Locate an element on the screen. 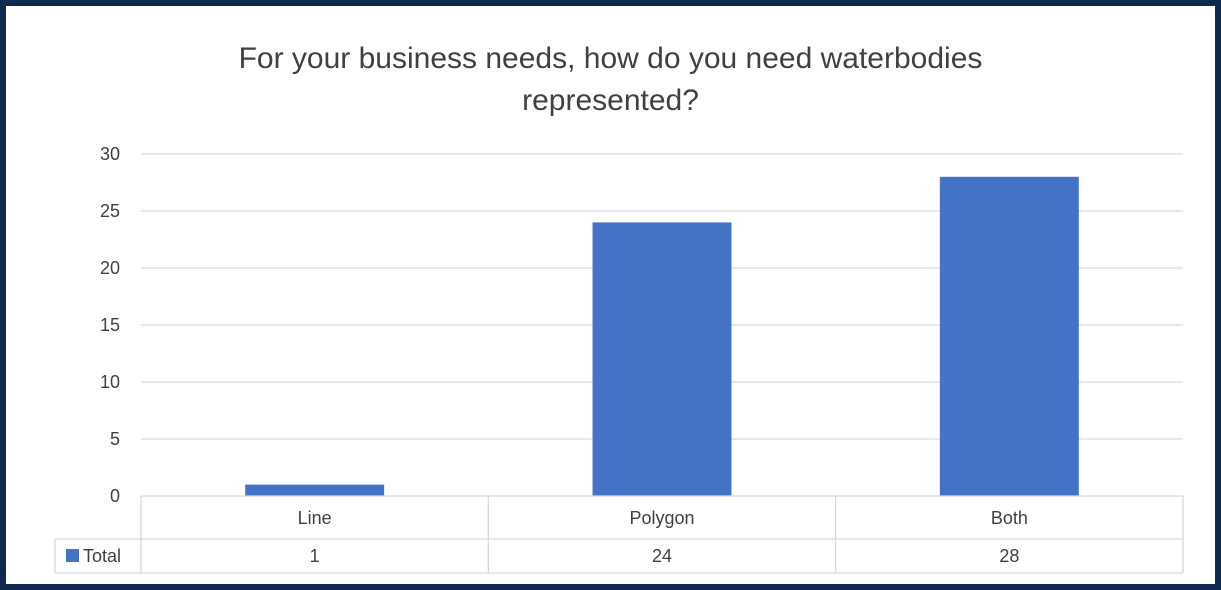 The width and height of the screenshot is (1221, 590). y-tick-label: 20 is located at coordinates (110, 268).